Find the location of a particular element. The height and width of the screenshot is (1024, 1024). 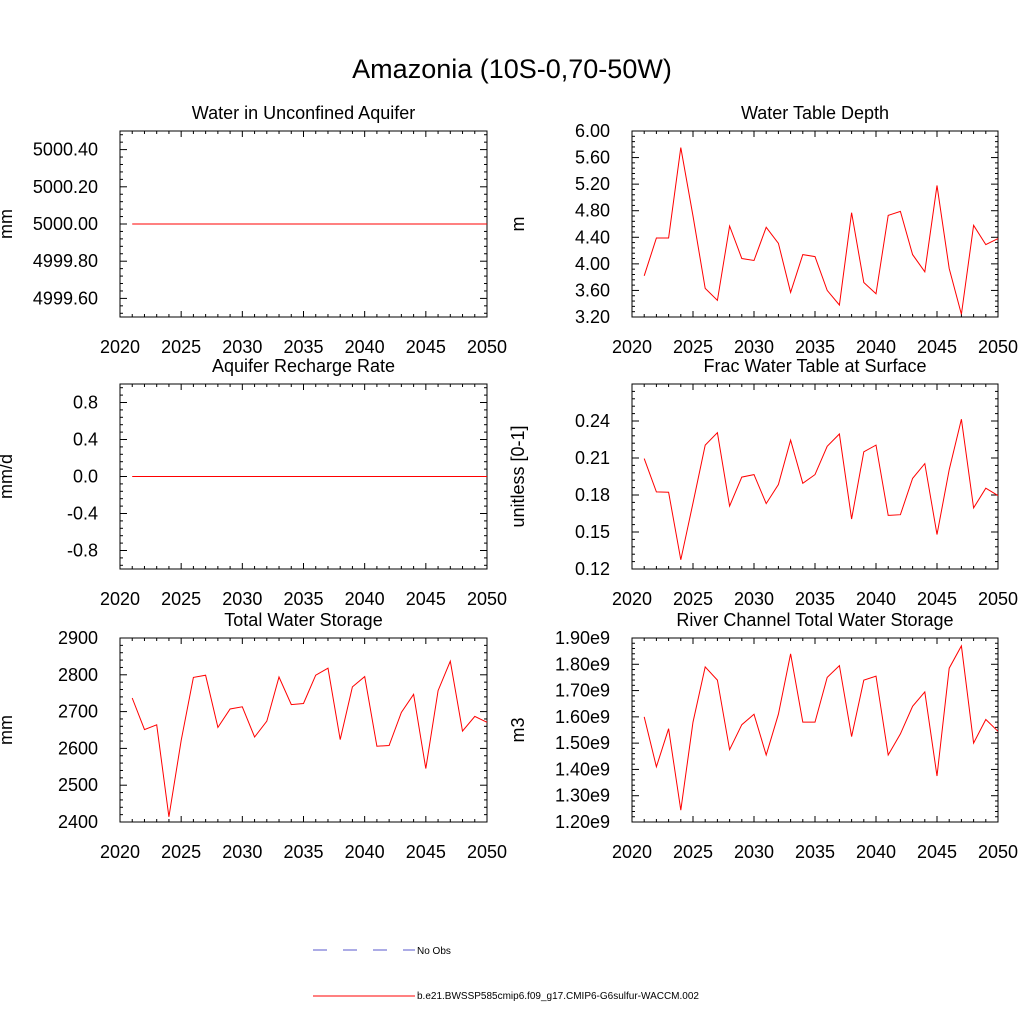

y-tick-label: 0.12 is located at coordinates (592, 569).